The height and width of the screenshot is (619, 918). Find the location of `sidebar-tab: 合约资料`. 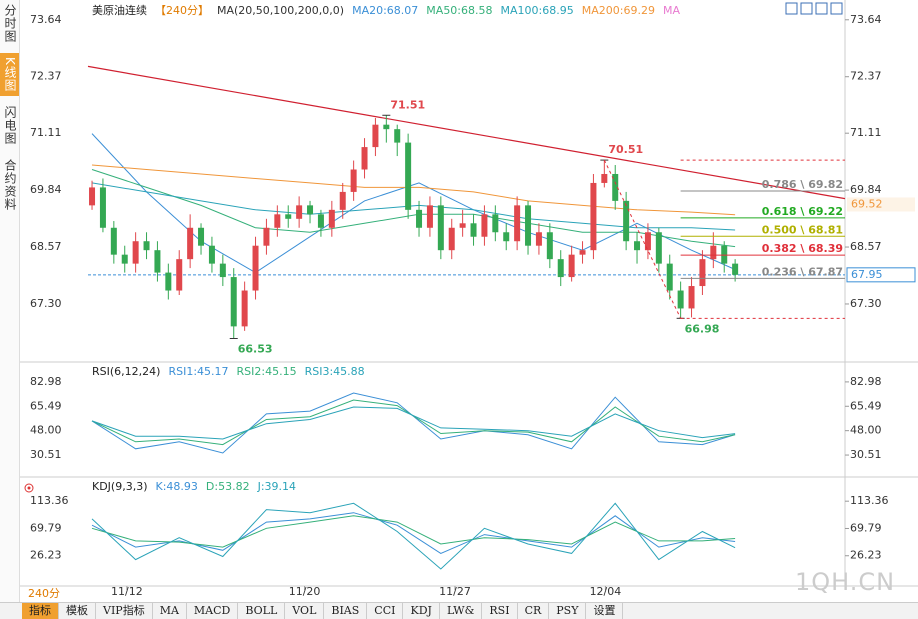

sidebar-tab: 合约资料 is located at coordinates (10, 184).